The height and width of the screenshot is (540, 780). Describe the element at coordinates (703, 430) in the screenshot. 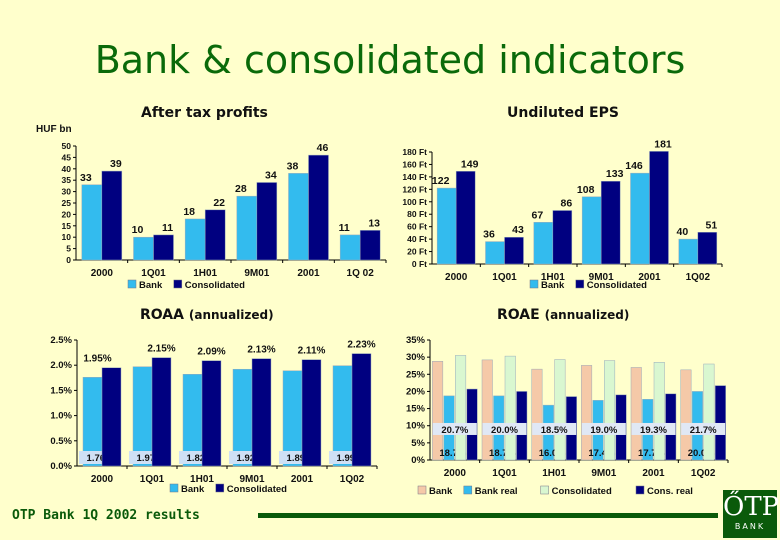

I see `roae-data-label: 21.7%` at that location.